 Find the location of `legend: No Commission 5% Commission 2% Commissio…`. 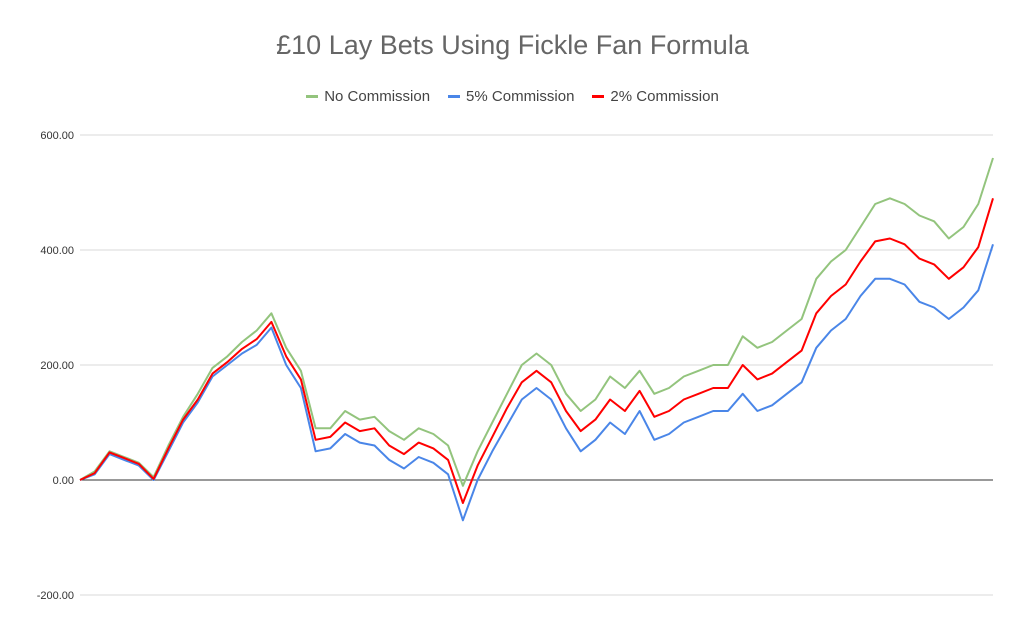

legend: No Commission 5% Commission 2% Commissio… is located at coordinates (512, 96).